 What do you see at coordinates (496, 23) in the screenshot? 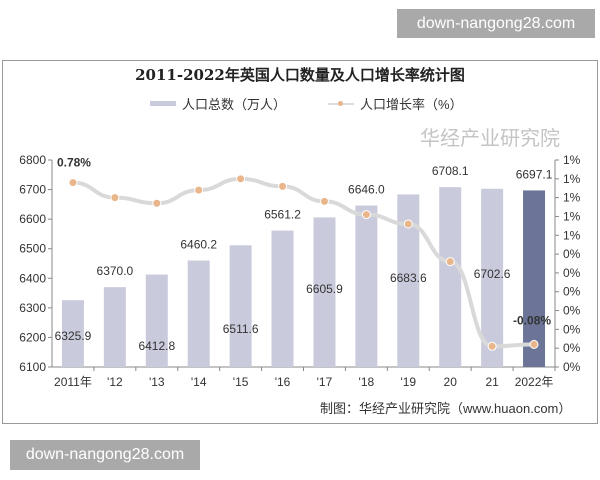
I see `watermark-top: down-nangong28.com` at bounding box center [496, 23].